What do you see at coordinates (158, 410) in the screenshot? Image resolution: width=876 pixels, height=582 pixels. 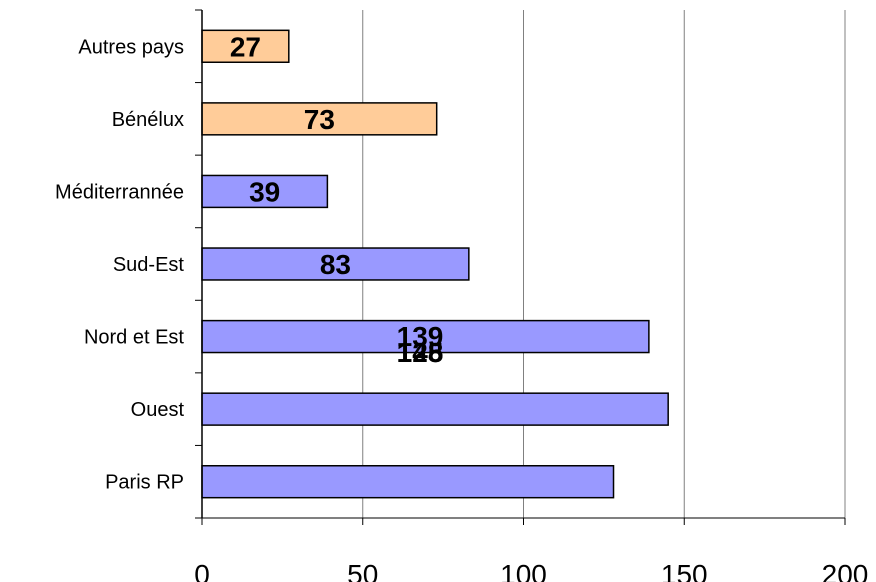 I see `category-label: Ouest` at bounding box center [158, 410].